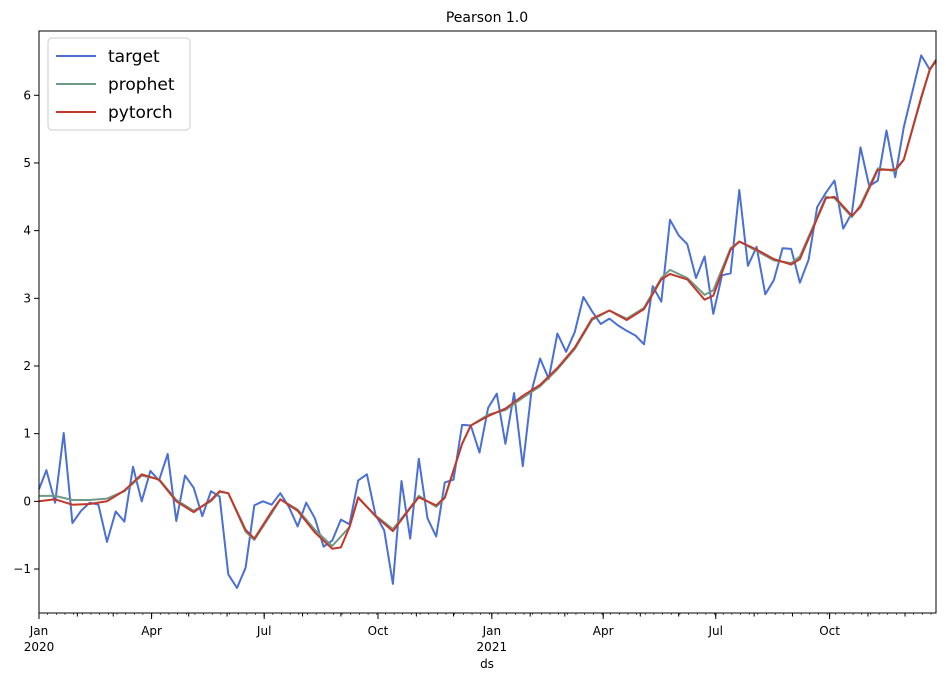 The height and width of the screenshot is (680, 946). Describe the element at coordinates (487, 18) in the screenshot. I see `chart-title: Pearson 1.0` at that location.